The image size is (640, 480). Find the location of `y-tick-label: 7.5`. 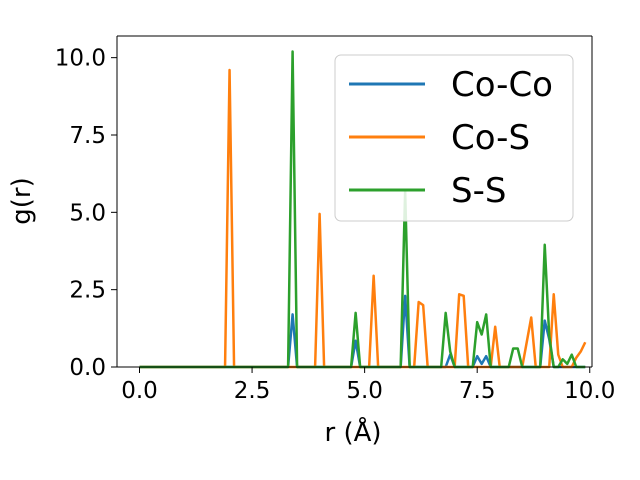

y-tick-label: 7.5 is located at coordinates (87, 136).